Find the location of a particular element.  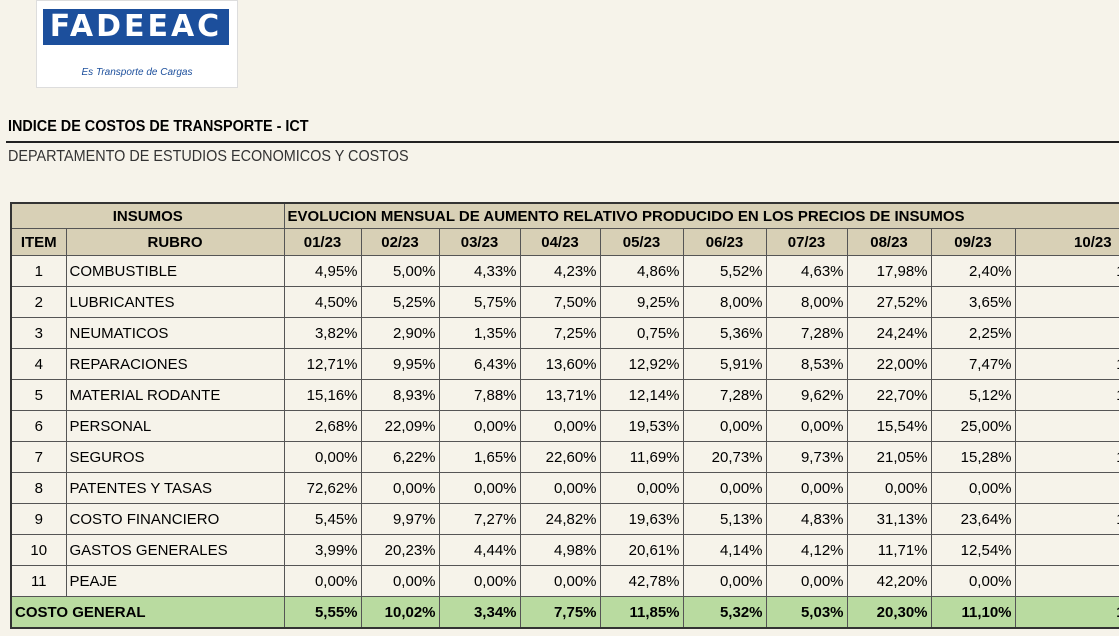

table-cell: 19,63% is located at coordinates (641, 519).